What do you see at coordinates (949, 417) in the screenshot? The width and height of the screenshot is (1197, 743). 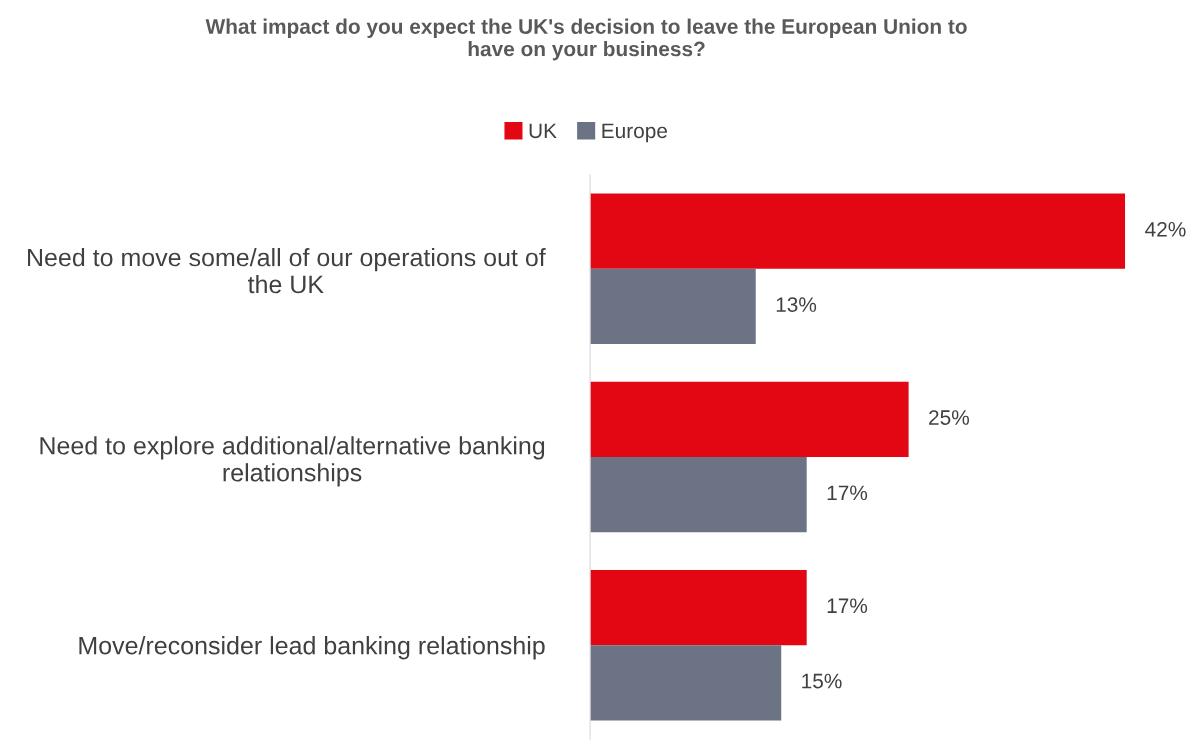 I see `data-label: 25%` at bounding box center [949, 417].